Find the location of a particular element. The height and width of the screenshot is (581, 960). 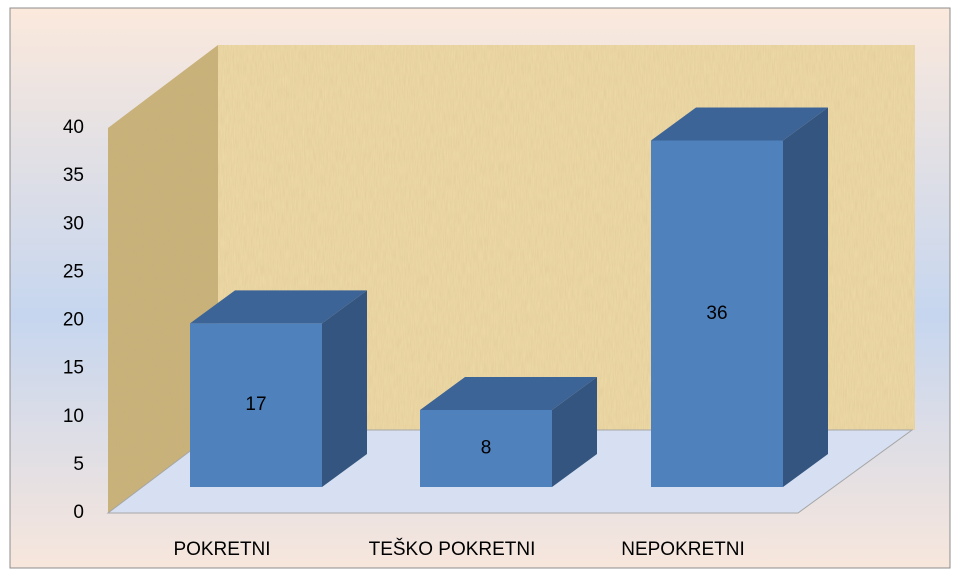

x-tick-label: TEŠKO POKRETNI is located at coordinates (452, 549).